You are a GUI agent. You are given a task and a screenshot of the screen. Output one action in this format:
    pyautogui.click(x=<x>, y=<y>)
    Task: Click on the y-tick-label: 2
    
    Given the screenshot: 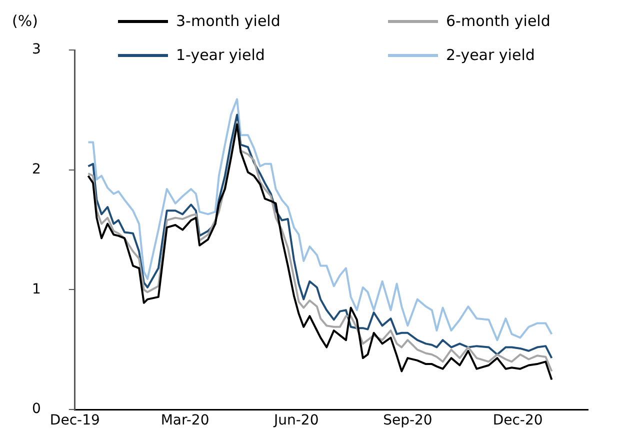 What is the action you would take?
    pyautogui.click(x=36, y=170)
    